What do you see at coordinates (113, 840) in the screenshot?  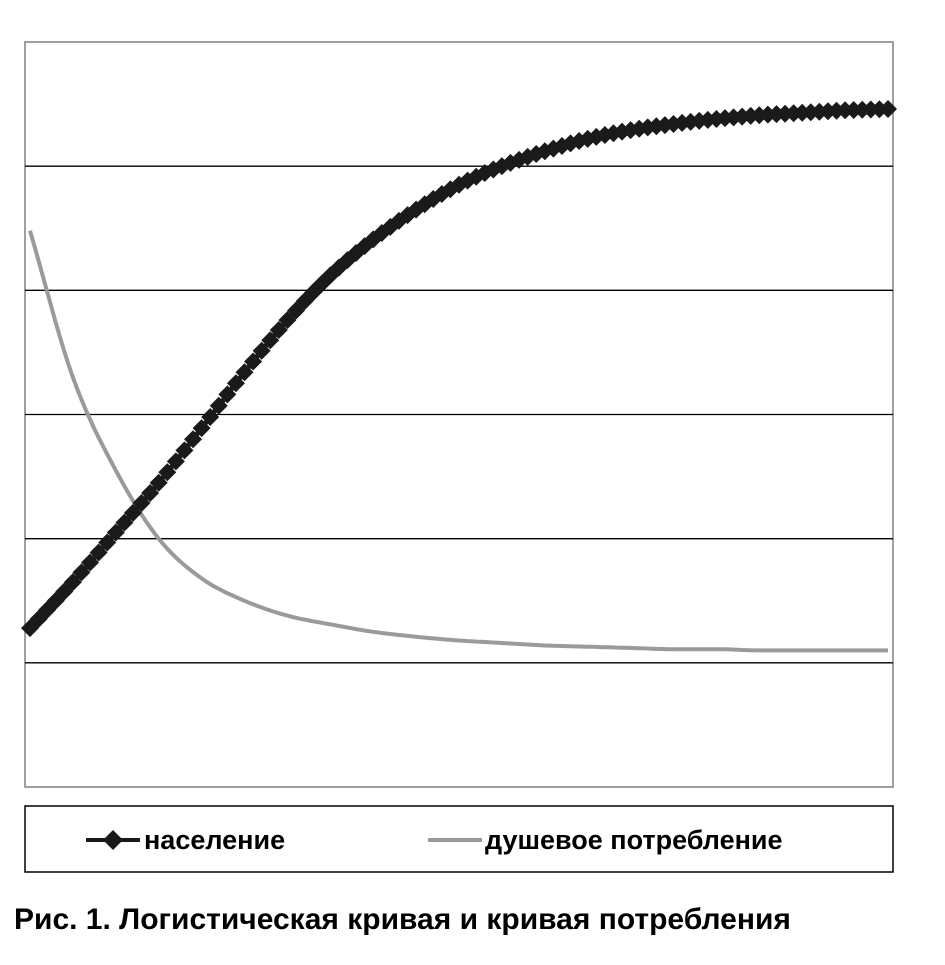 I see `legend-marker-population` at bounding box center [113, 840].